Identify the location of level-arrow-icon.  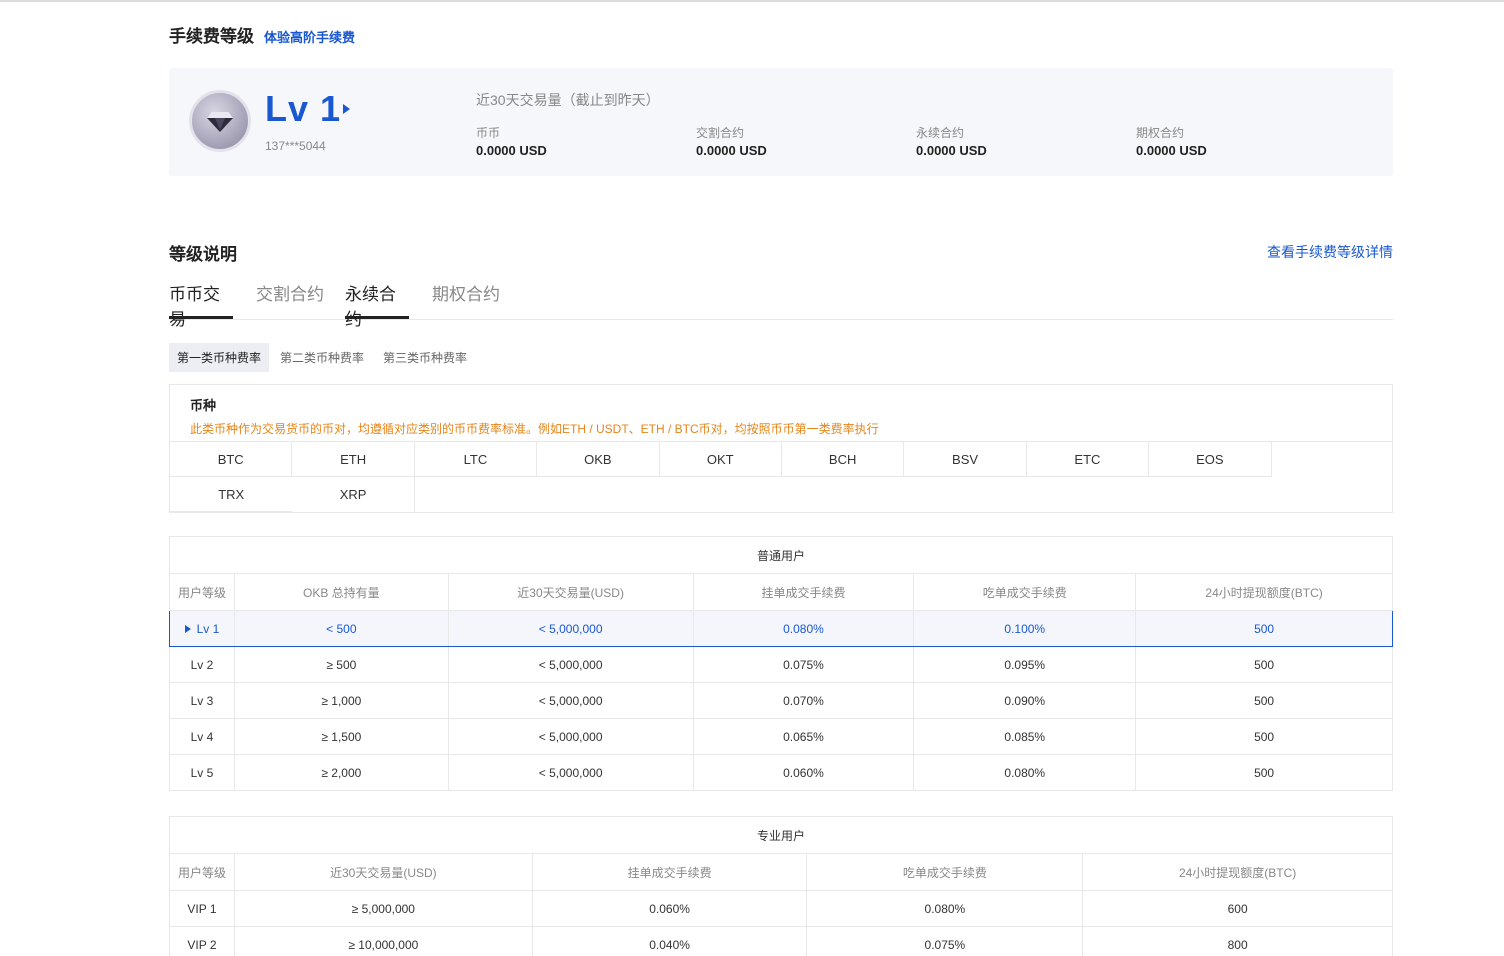
(346, 109).